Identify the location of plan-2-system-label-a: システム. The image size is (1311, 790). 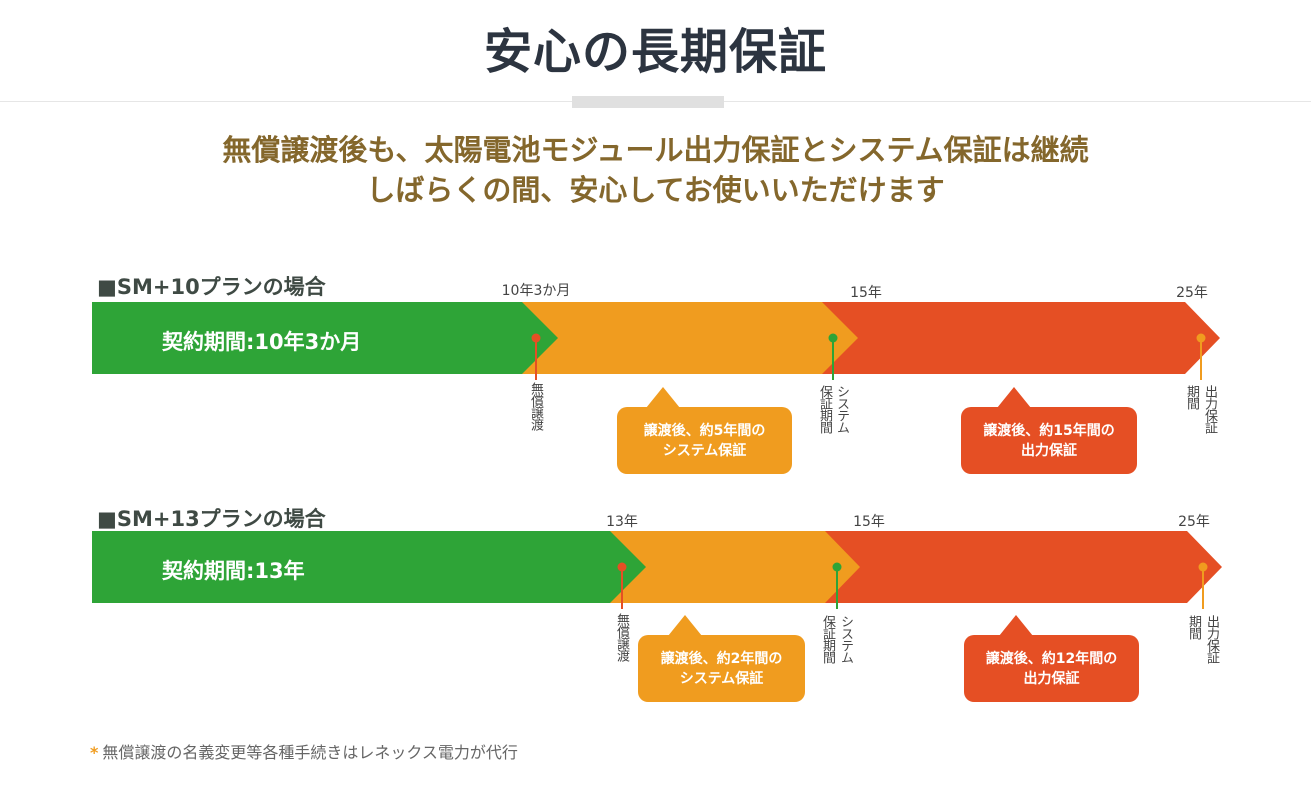
(845, 639).